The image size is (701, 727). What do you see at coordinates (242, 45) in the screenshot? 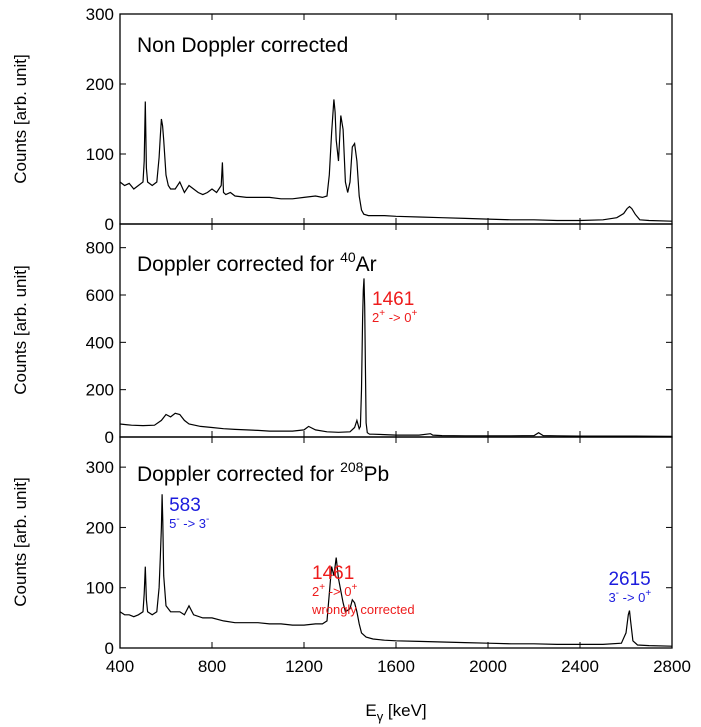
I see `panel-title: Non Doppler corrected` at bounding box center [242, 45].